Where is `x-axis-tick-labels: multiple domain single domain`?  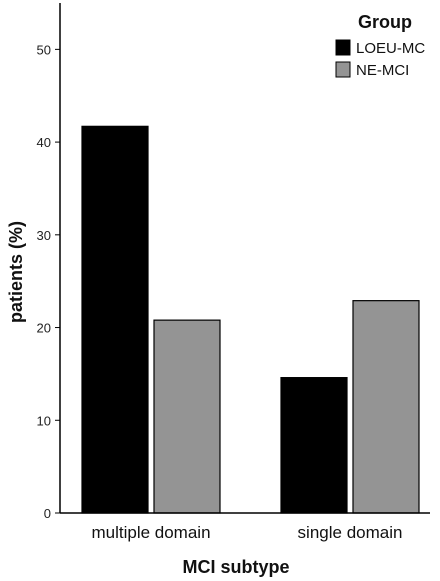 x-axis-tick-labels: multiple domain single domain is located at coordinates (246, 532).